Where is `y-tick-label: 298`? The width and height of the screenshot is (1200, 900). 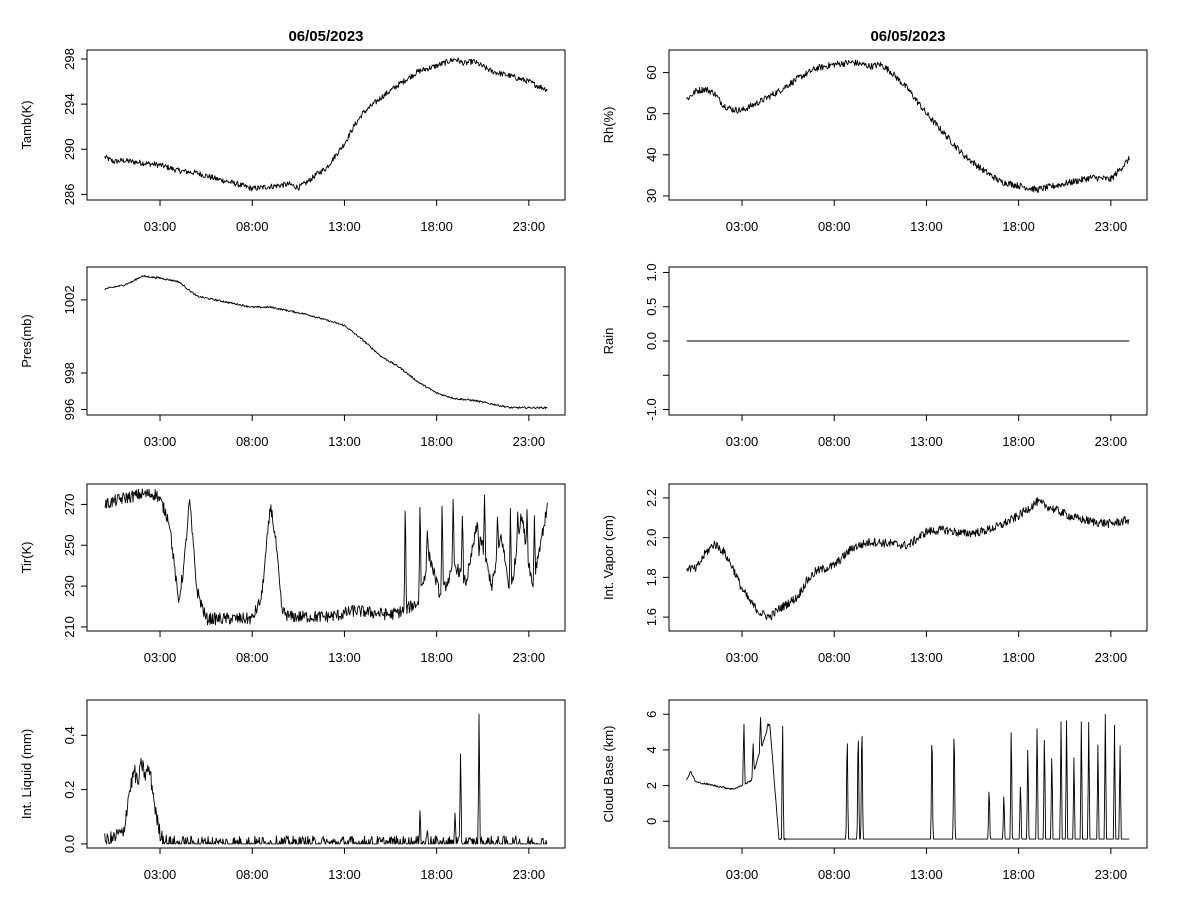 y-tick-label: 298 is located at coordinates (69, 59).